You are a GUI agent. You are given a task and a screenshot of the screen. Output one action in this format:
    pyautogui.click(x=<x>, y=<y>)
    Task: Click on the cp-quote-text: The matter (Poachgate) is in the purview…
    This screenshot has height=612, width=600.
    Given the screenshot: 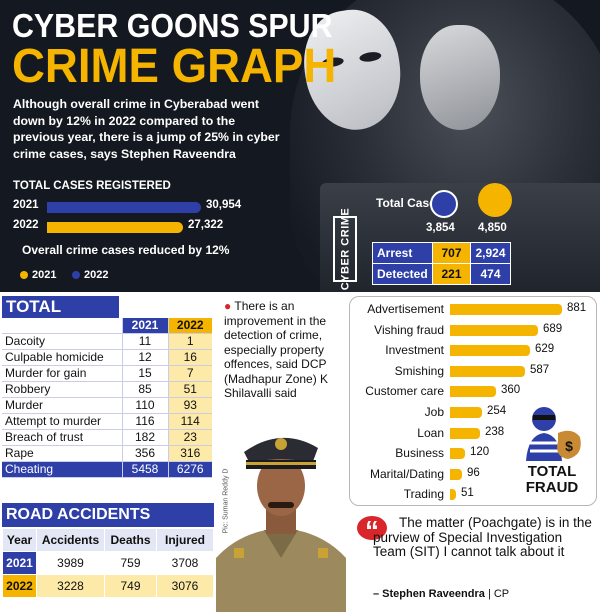 What is the action you would take?
    pyautogui.click(x=482, y=537)
    